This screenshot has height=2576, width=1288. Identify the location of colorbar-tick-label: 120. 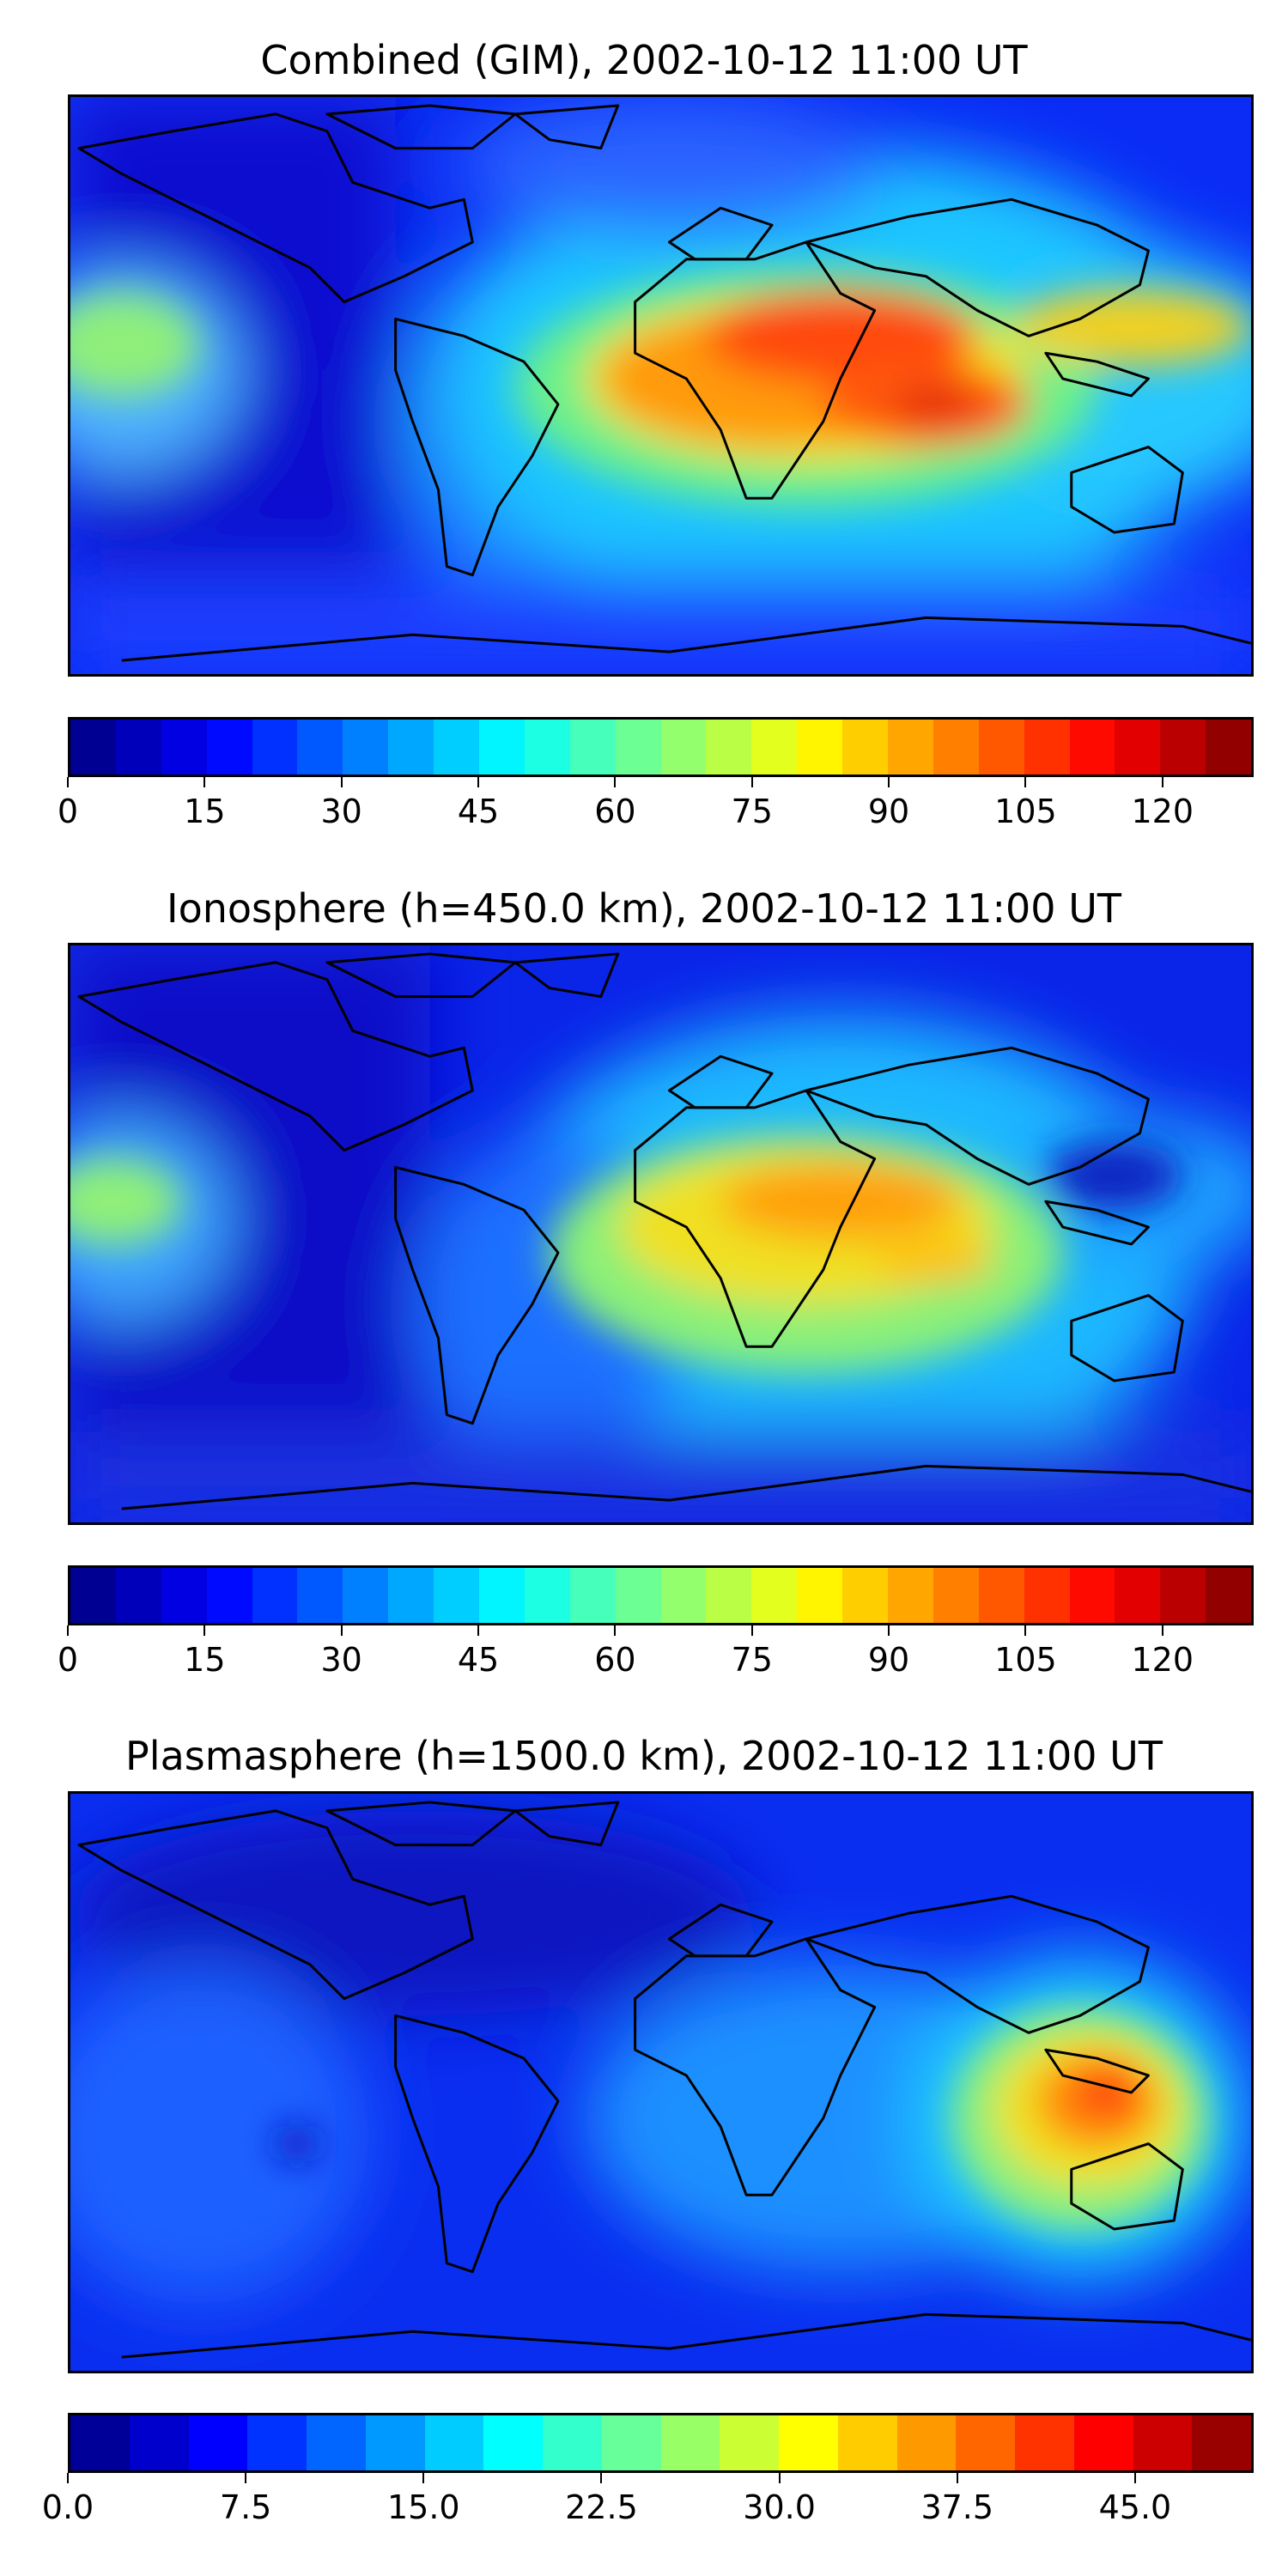
(1162, 1660).